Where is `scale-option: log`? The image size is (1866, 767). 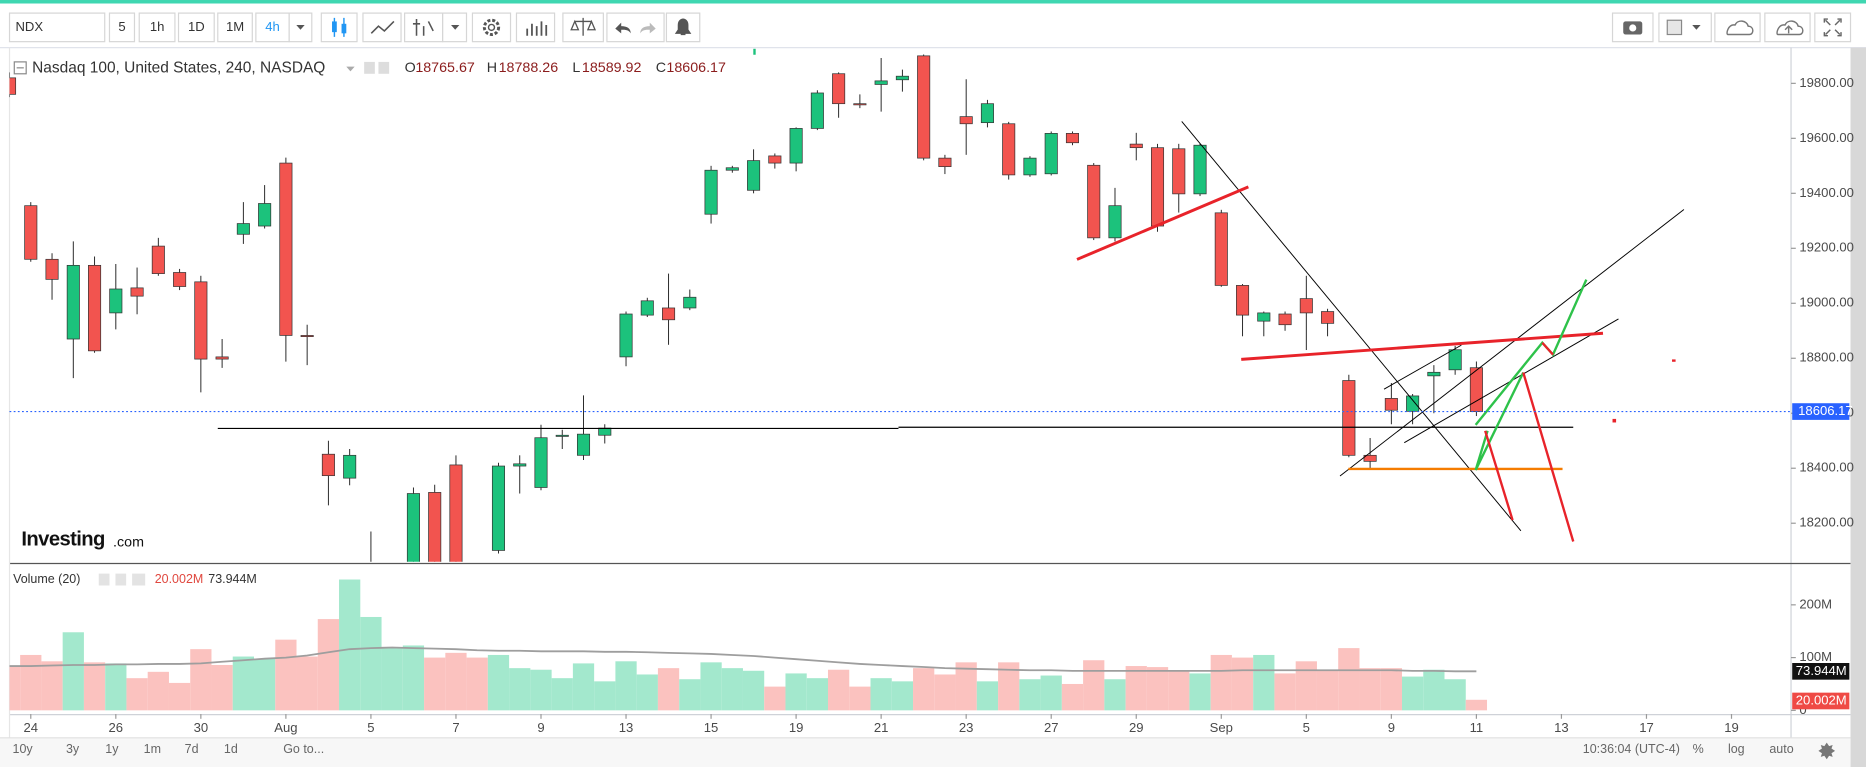
scale-option: log is located at coordinates (1736, 749).